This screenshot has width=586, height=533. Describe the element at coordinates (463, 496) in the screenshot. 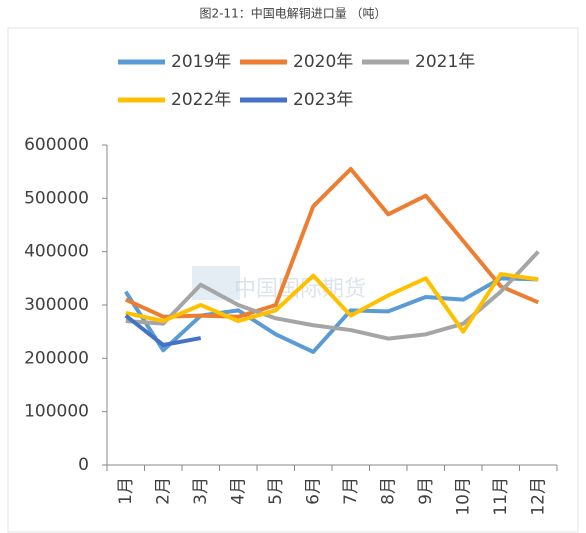

I see `x-tick-label: 10月` at that location.